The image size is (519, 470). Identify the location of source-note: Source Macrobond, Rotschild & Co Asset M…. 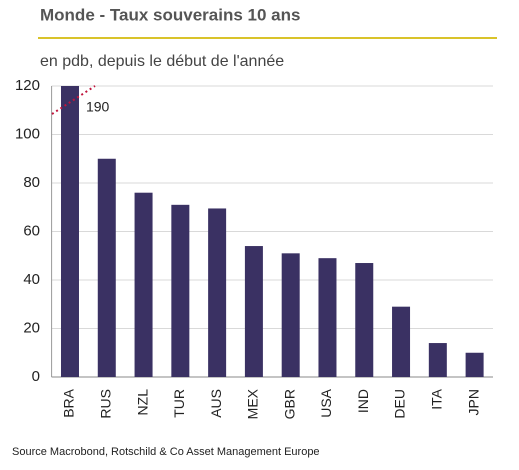
(166, 452).